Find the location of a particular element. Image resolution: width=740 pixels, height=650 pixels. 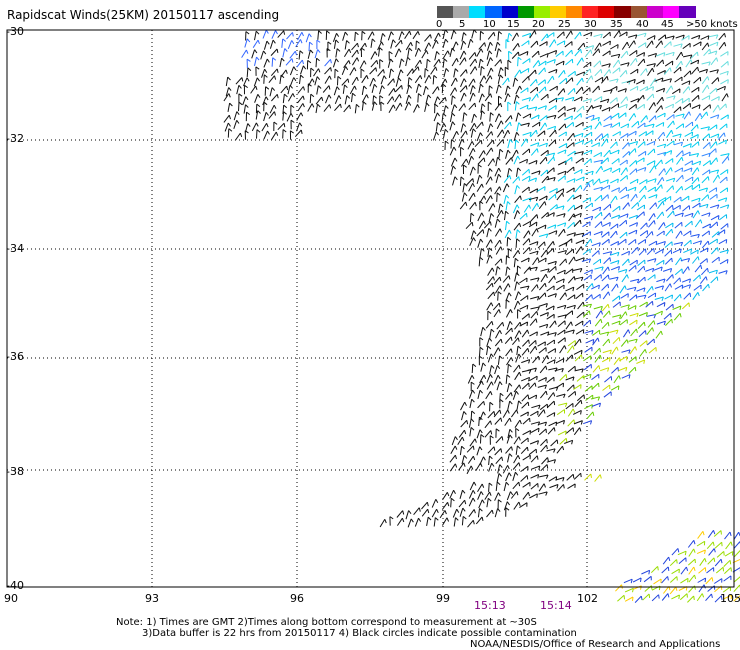

lon-label-102: 102 is located at coordinates (587, 598).